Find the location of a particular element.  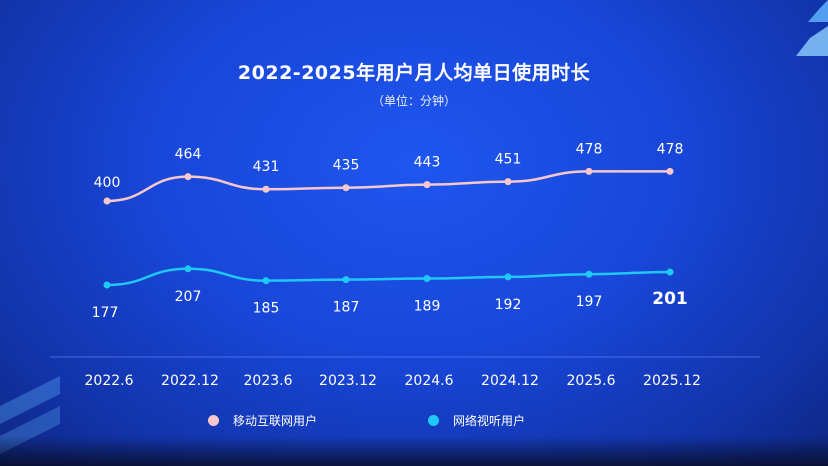

x-tick-label-2: 2023.6 is located at coordinates (268, 381).